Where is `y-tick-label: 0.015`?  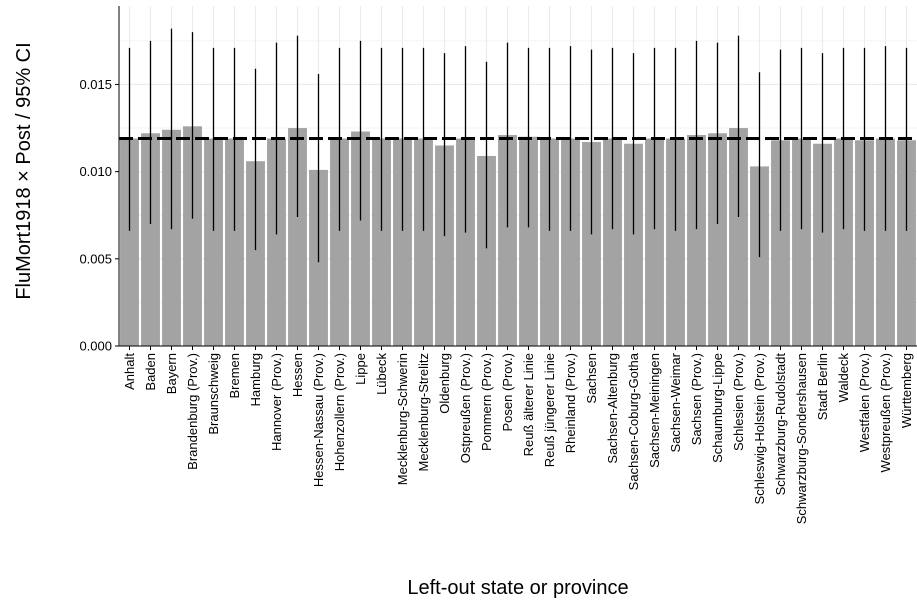
y-tick-label: 0.015 is located at coordinates (95, 84).